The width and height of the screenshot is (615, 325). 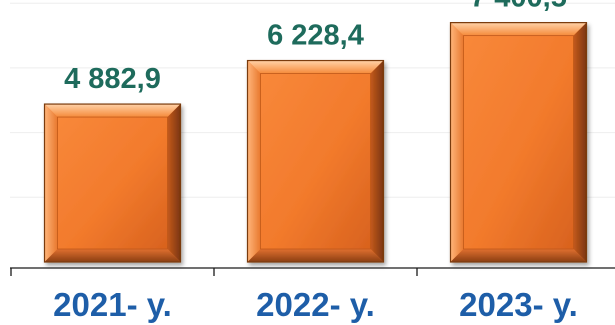 I want to click on value-label: 6 228,4, so click(x=315, y=36).